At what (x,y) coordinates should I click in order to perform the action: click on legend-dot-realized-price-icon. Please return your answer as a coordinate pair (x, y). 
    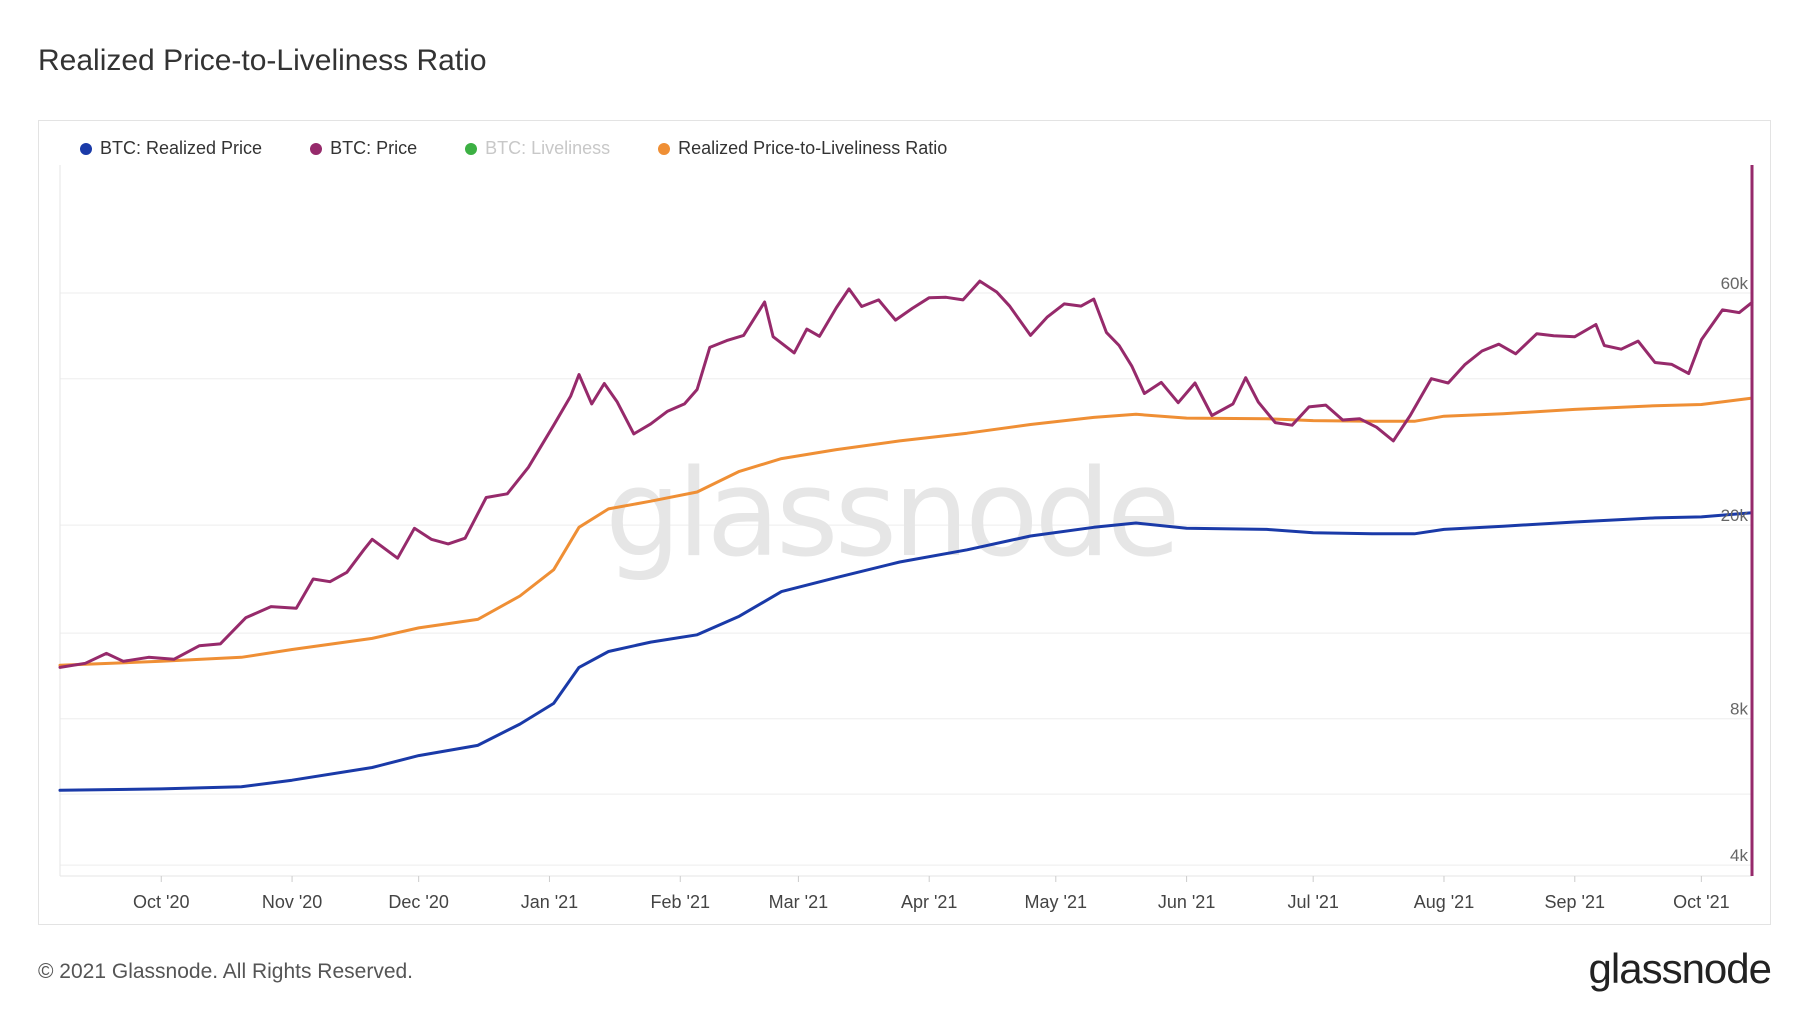
    Looking at the image, I should click on (86, 148).